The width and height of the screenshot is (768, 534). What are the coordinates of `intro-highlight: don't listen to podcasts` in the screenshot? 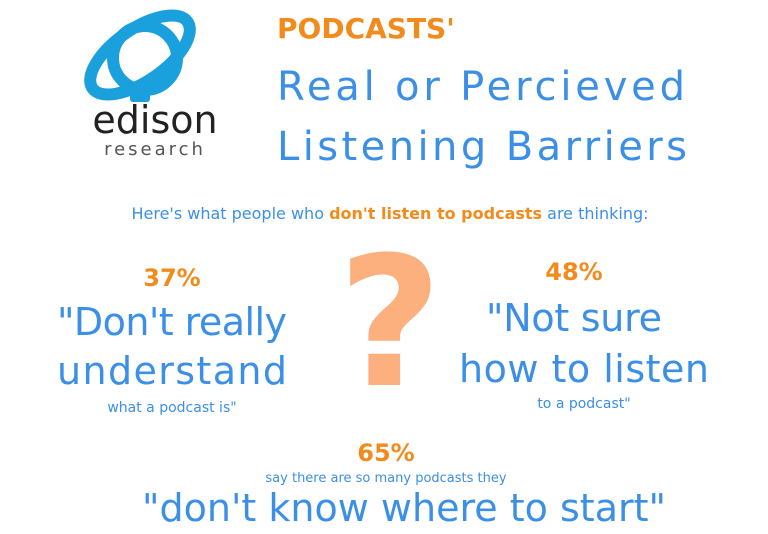 It's located at (435, 213).